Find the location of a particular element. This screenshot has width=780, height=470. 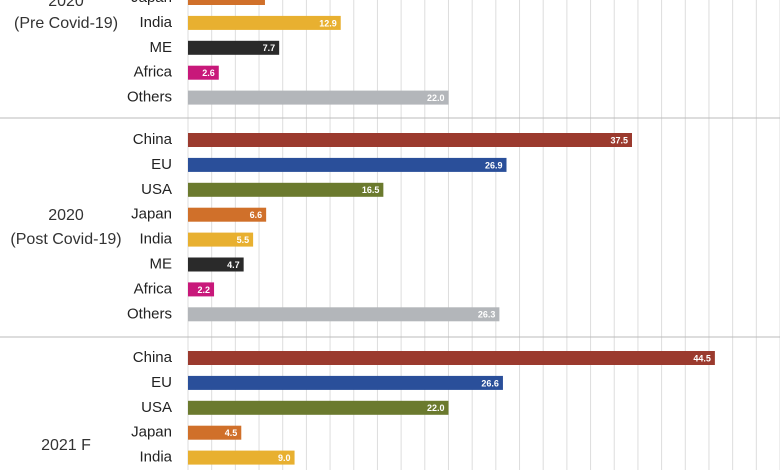

group-label: (Post Covid-19) is located at coordinates (65, 239).